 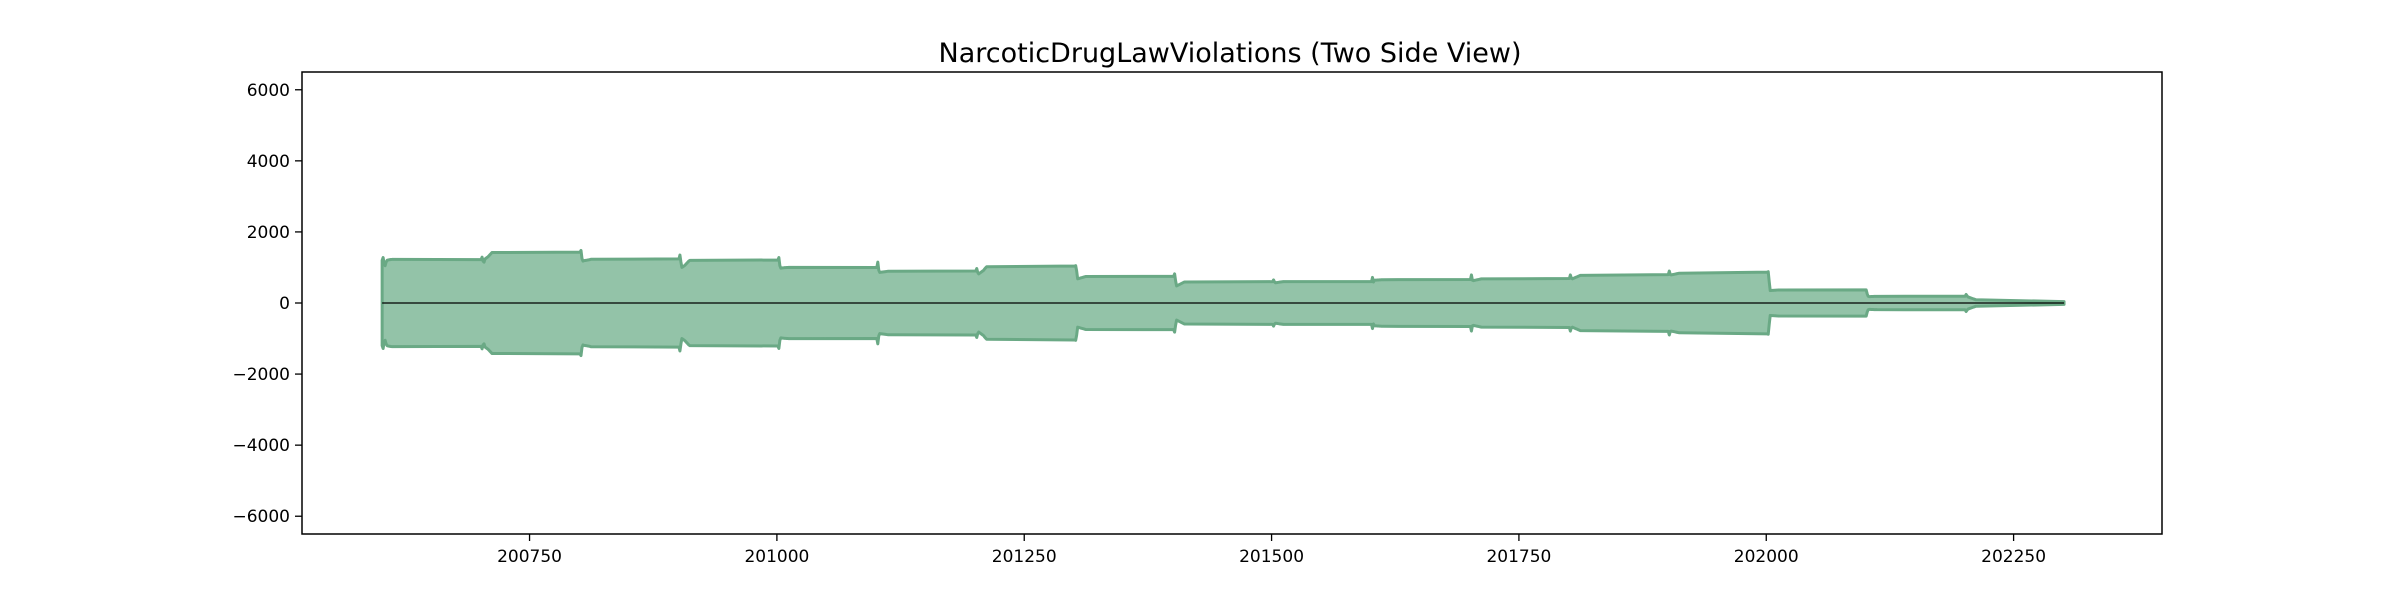 I want to click on x-tick-label: 202000, so click(x=1766, y=557).